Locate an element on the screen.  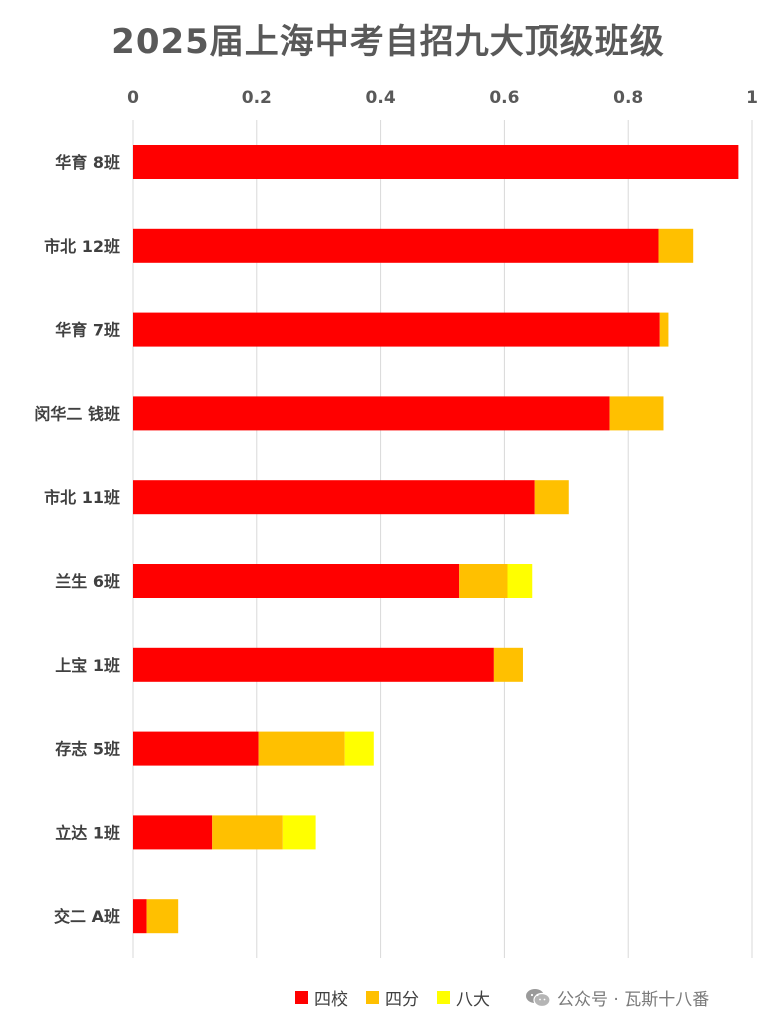
category-label: 华育 8班 is located at coordinates (87, 162).